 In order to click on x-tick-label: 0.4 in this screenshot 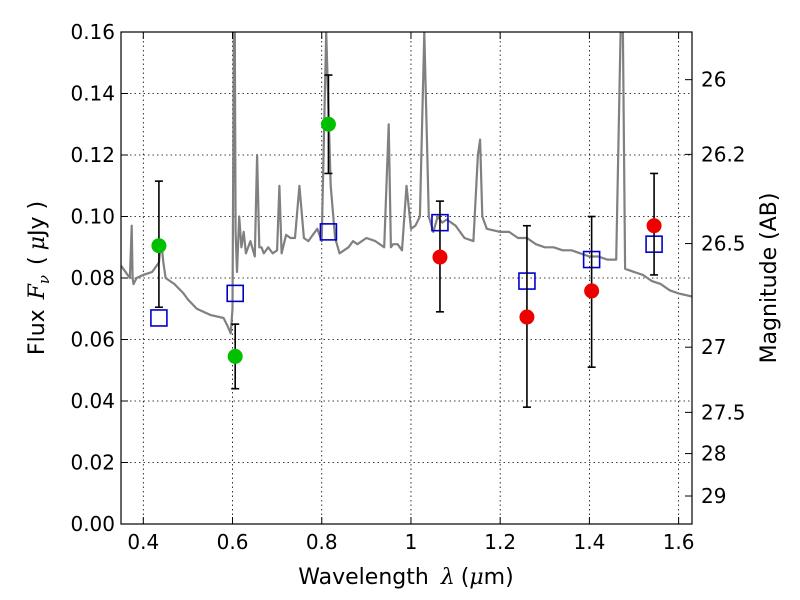, I will do `click(143, 542)`.